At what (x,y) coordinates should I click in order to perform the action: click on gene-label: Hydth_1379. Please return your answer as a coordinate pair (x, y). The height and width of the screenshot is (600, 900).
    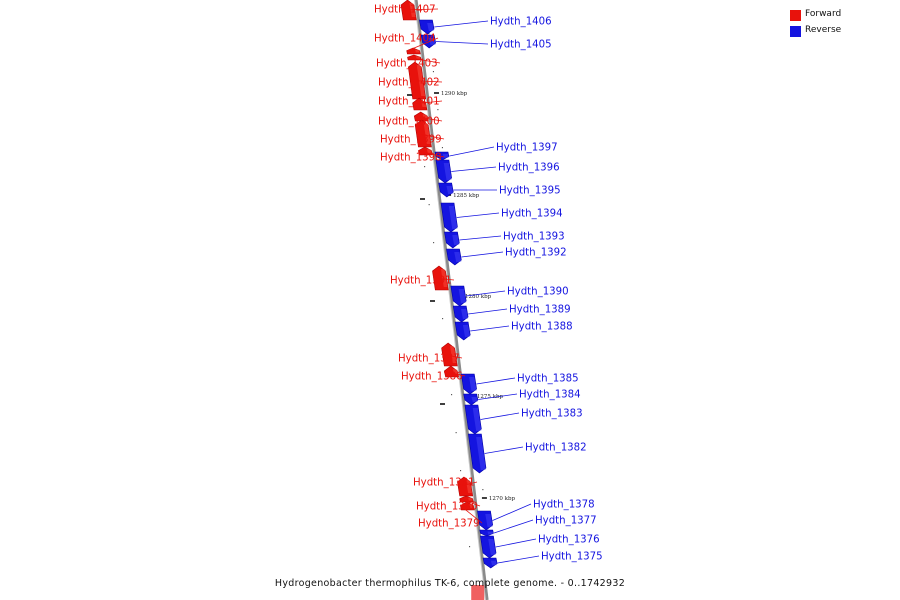
    Looking at the image, I should click on (449, 524).